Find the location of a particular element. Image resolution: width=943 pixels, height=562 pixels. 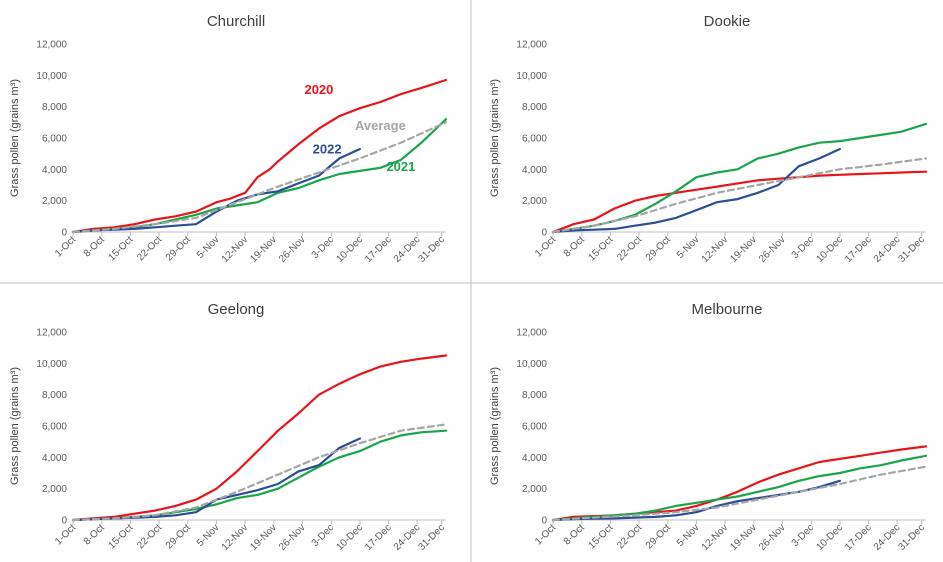

series-annotation-2021: 2021 is located at coordinates (400, 166).